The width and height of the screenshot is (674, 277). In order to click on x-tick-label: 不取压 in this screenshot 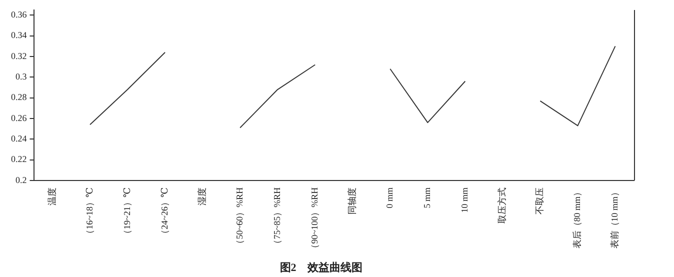, I will do `click(539, 200)`.